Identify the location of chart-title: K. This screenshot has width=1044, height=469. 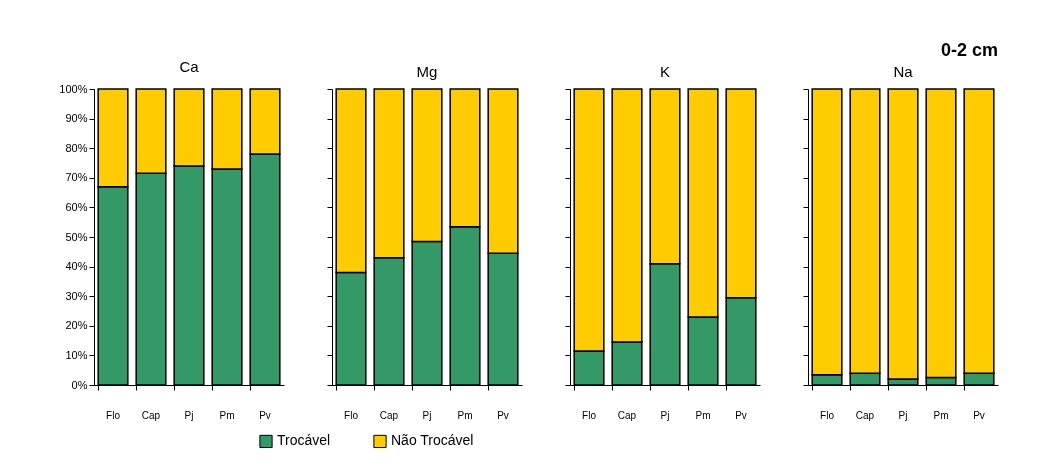
(665, 72).